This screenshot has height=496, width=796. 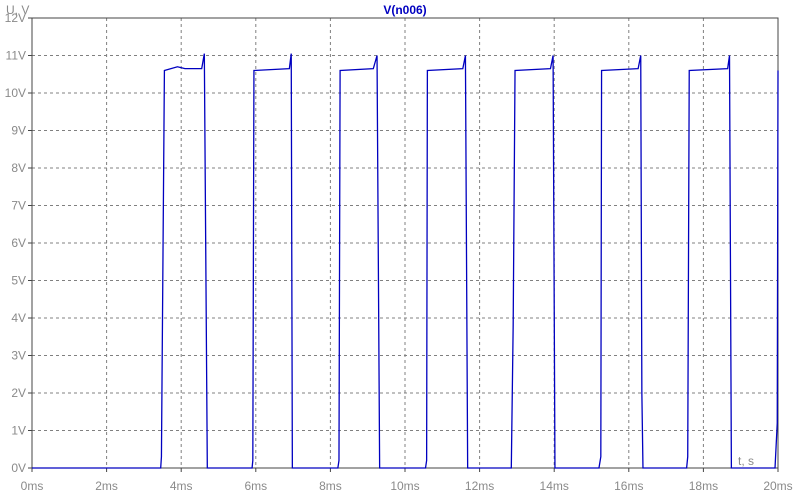 What do you see at coordinates (18, 206) in the screenshot?
I see `y-tick-label: 7V` at bounding box center [18, 206].